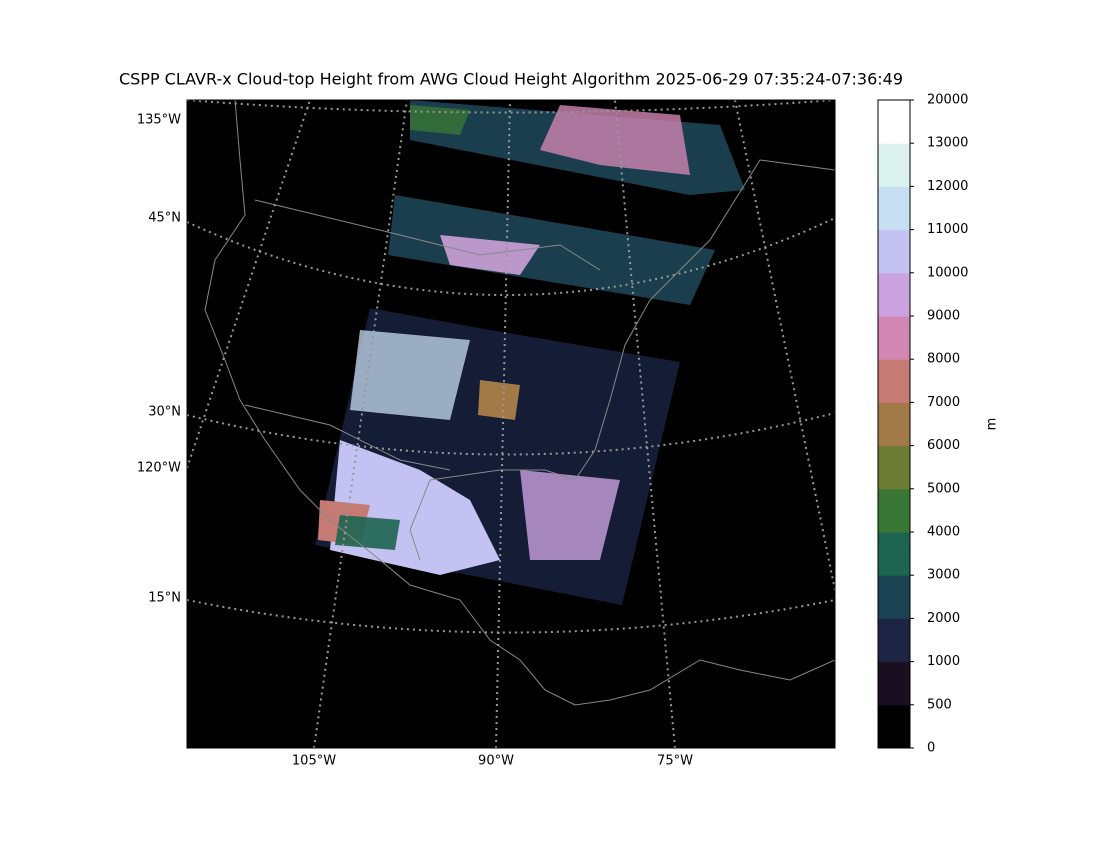  Describe the element at coordinates (943, 316) in the screenshot. I see `colorbar-tick-label: 9000` at that location.